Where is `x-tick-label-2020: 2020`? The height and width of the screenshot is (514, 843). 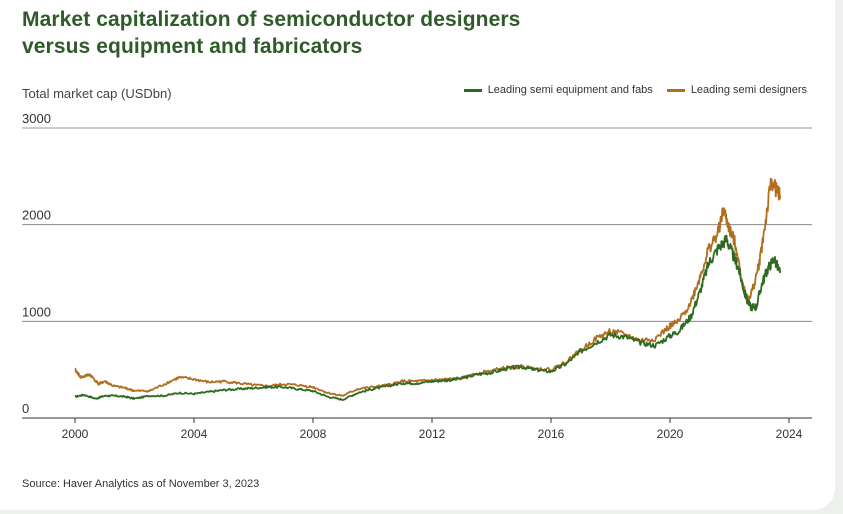 x-tick-label-2020: 2020 is located at coordinates (670, 434).